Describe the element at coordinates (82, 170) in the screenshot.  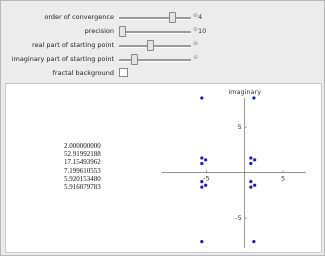
I see `output-value: 7.199610553` at that location.